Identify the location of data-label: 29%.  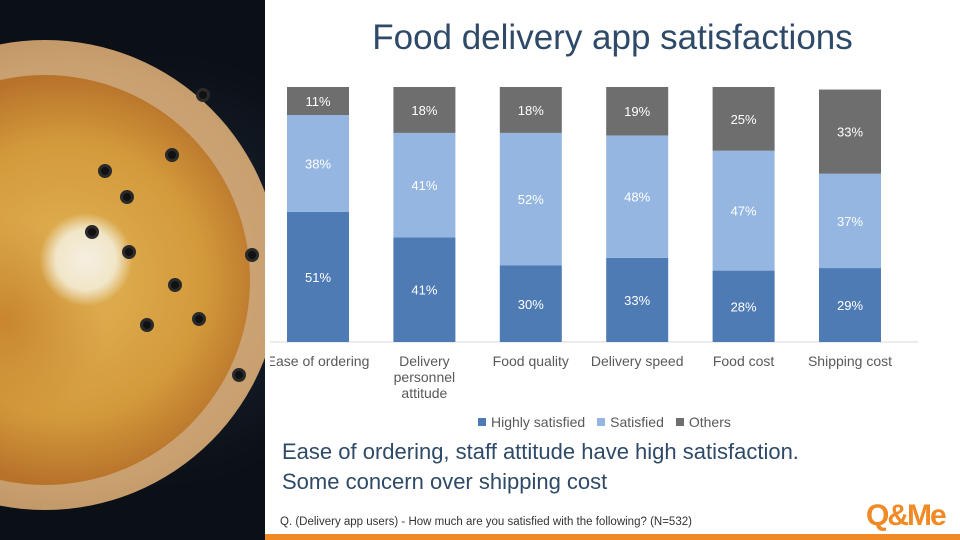
(850, 305).